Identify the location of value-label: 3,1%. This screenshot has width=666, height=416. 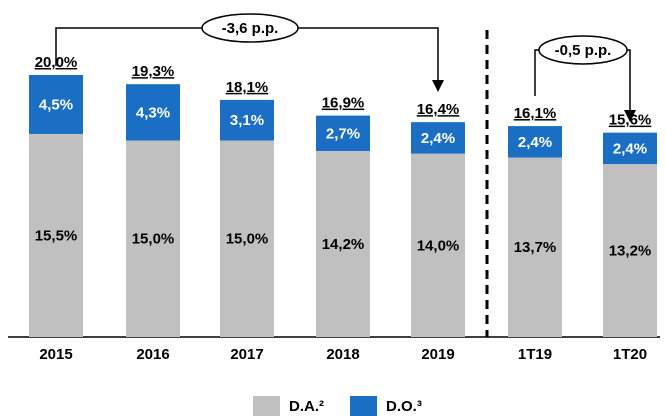
(247, 120).